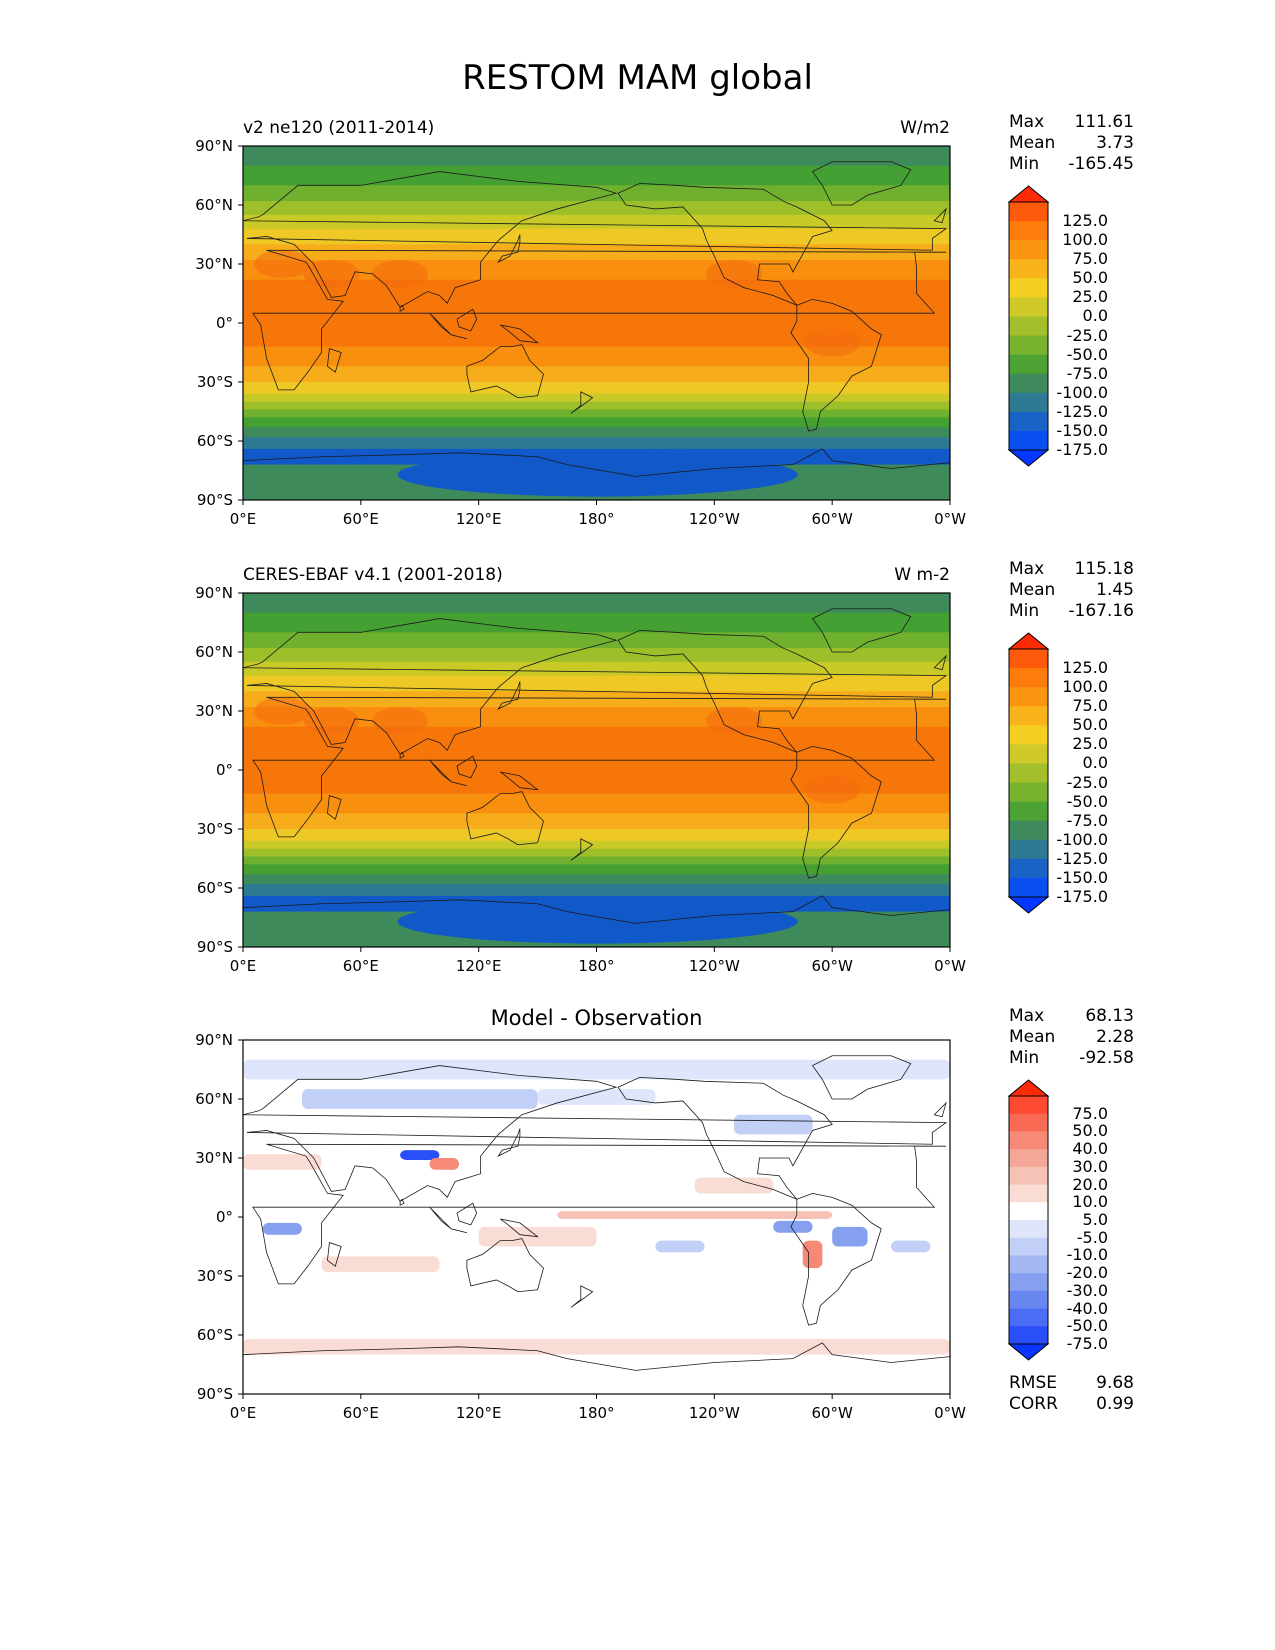 The height and width of the screenshot is (1650, 1275). I want to click on x-tick-label: 60°E, so click(360, 519).